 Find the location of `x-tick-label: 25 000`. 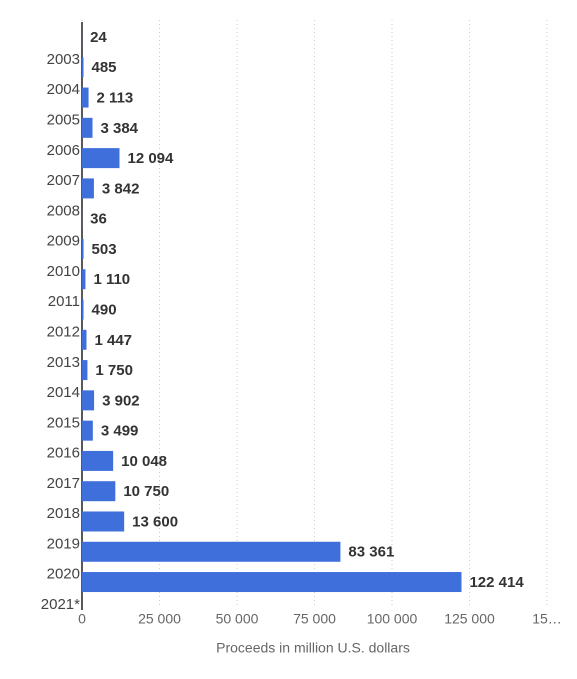

x-tick-label: 25 000 is located at coordinates (159, 619).